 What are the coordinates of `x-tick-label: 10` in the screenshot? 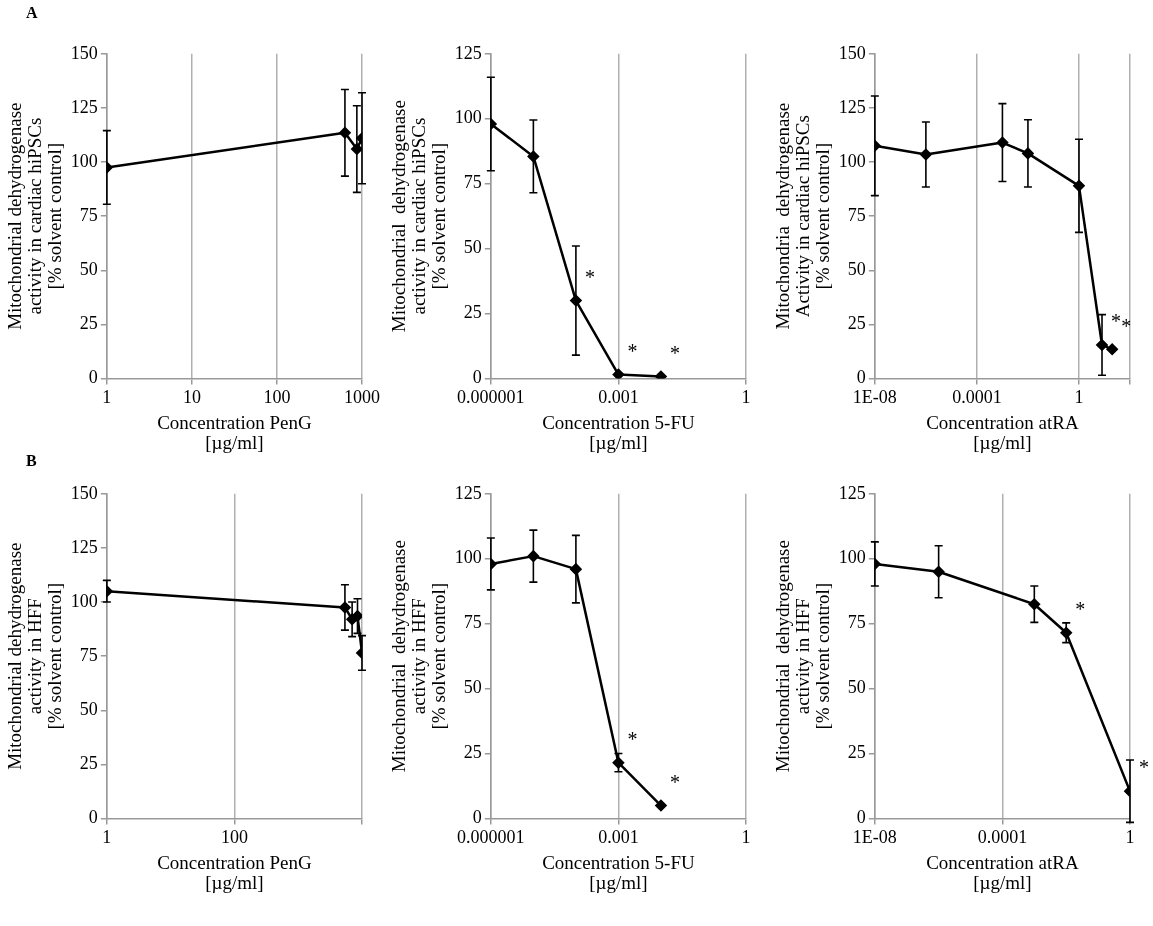 It's located at (191, 397).